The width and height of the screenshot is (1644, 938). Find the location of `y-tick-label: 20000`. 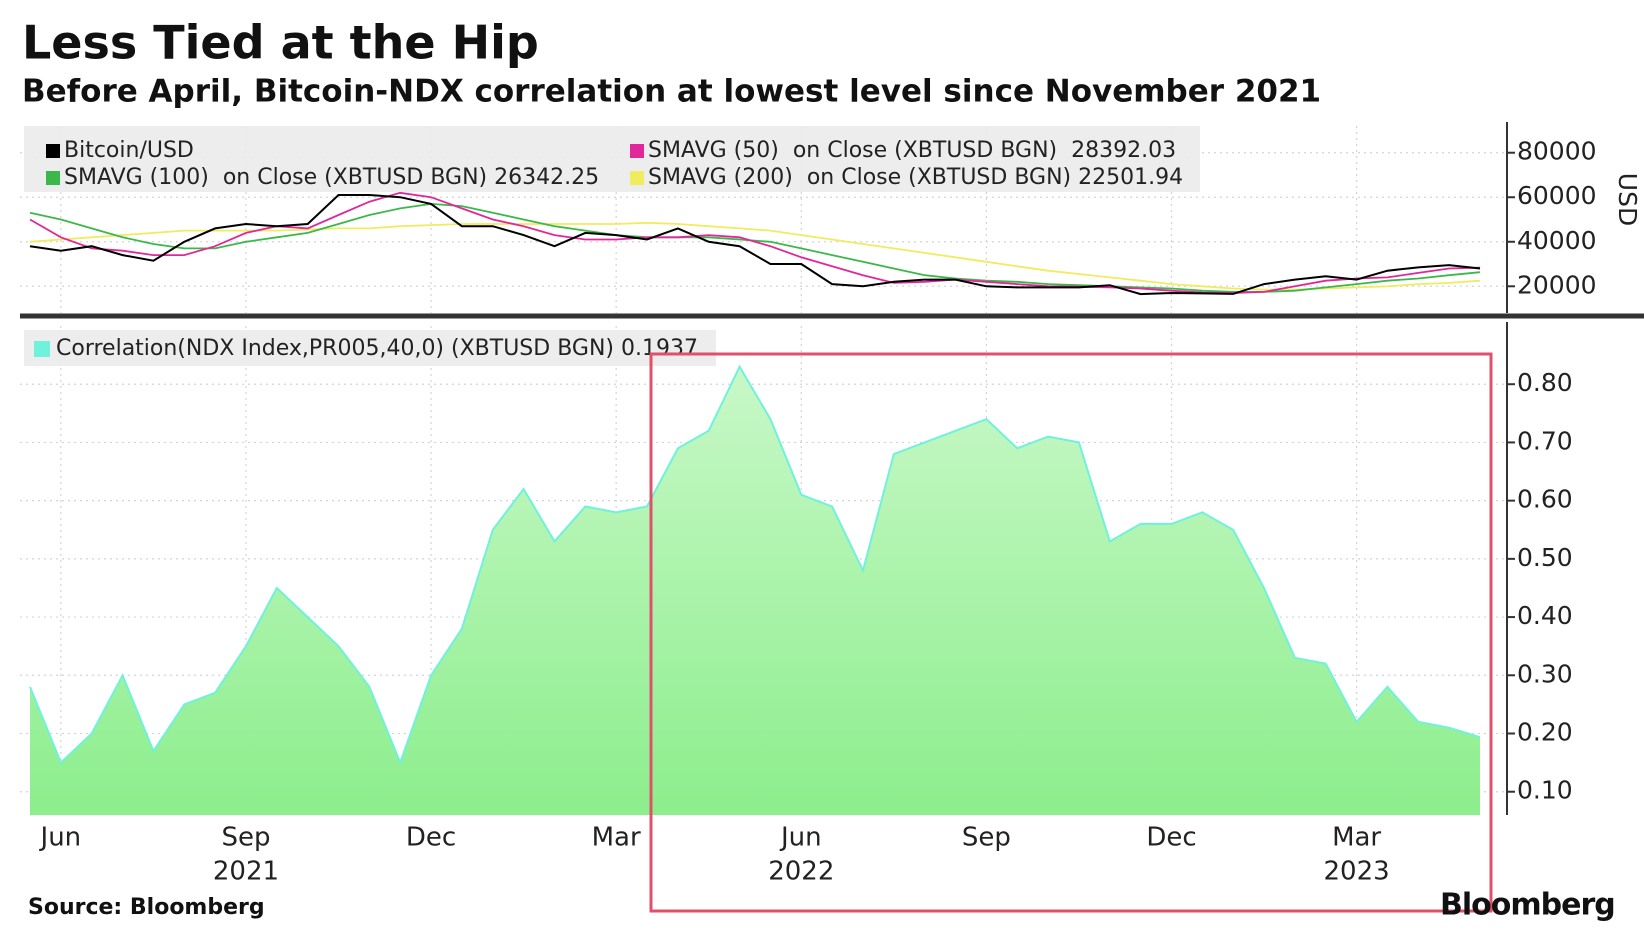

y-tick-label: 20000 is located at coordinates (1557, 284).